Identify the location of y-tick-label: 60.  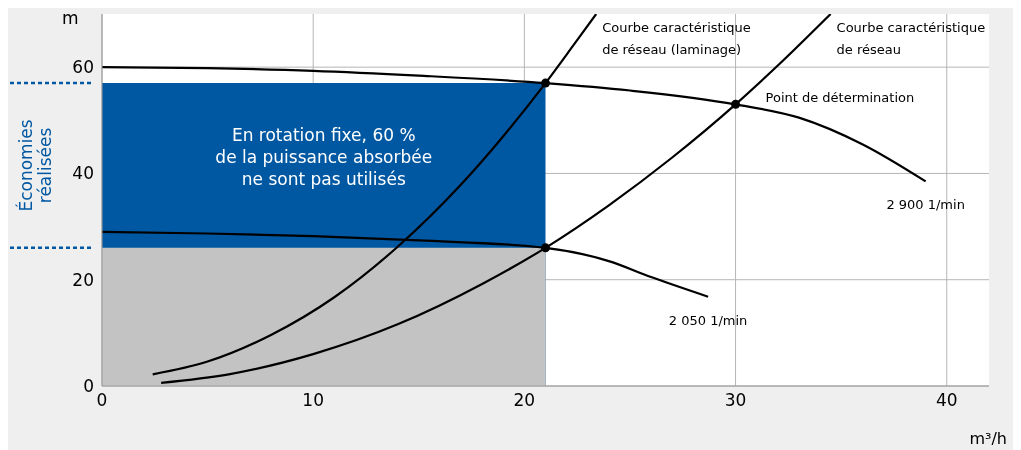
(83, 67).